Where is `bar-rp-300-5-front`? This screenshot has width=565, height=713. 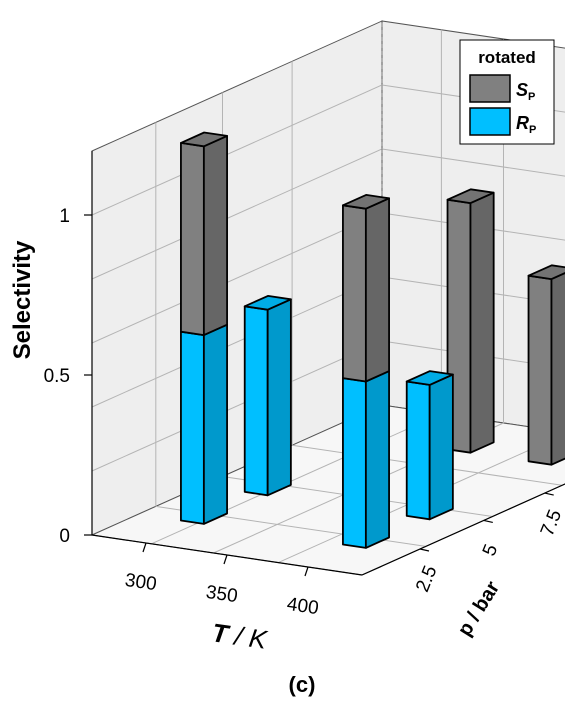
bar-rp-300-5-front is located at coordinates (256, 401).